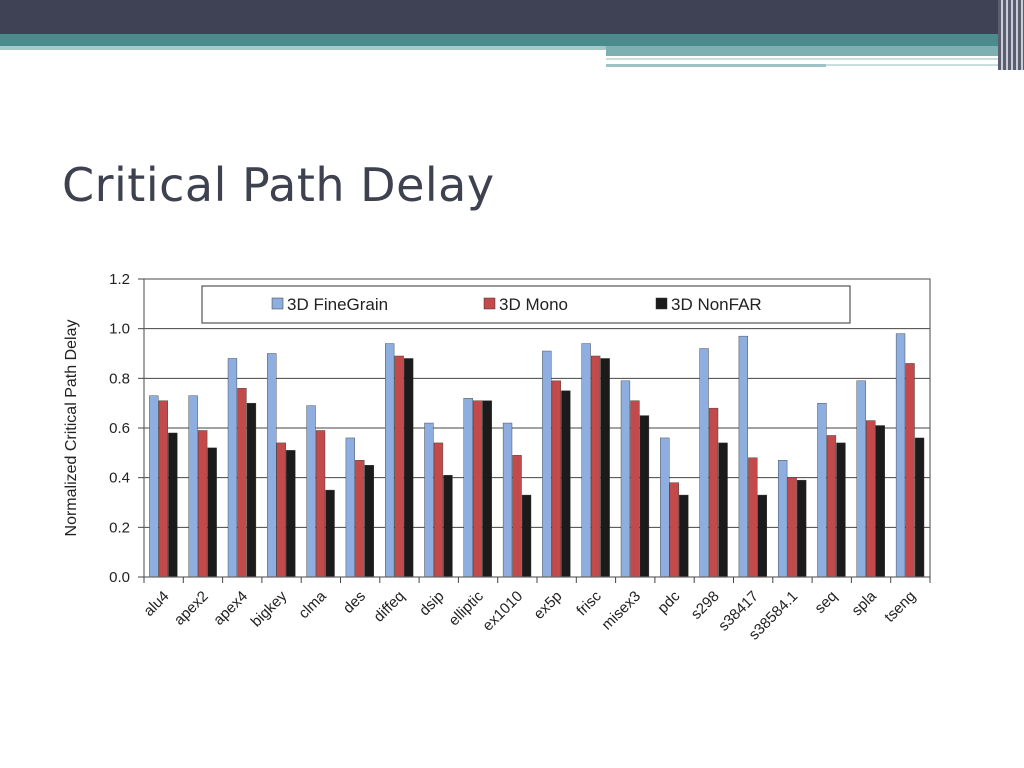  I want to click on legend-label: 3D Mono, so click(533, 304).